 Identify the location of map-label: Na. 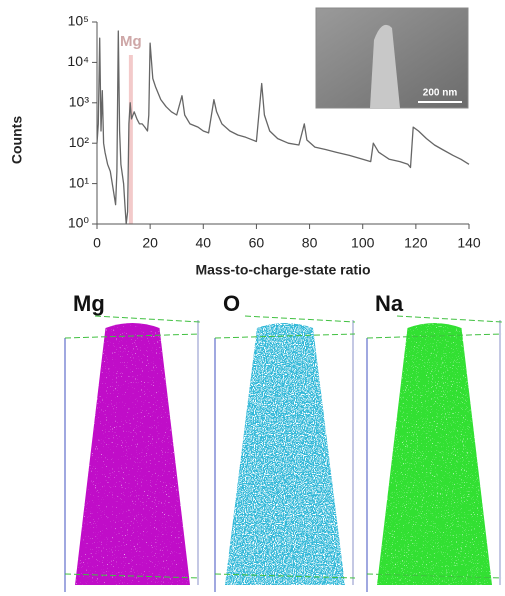
(389, 303).